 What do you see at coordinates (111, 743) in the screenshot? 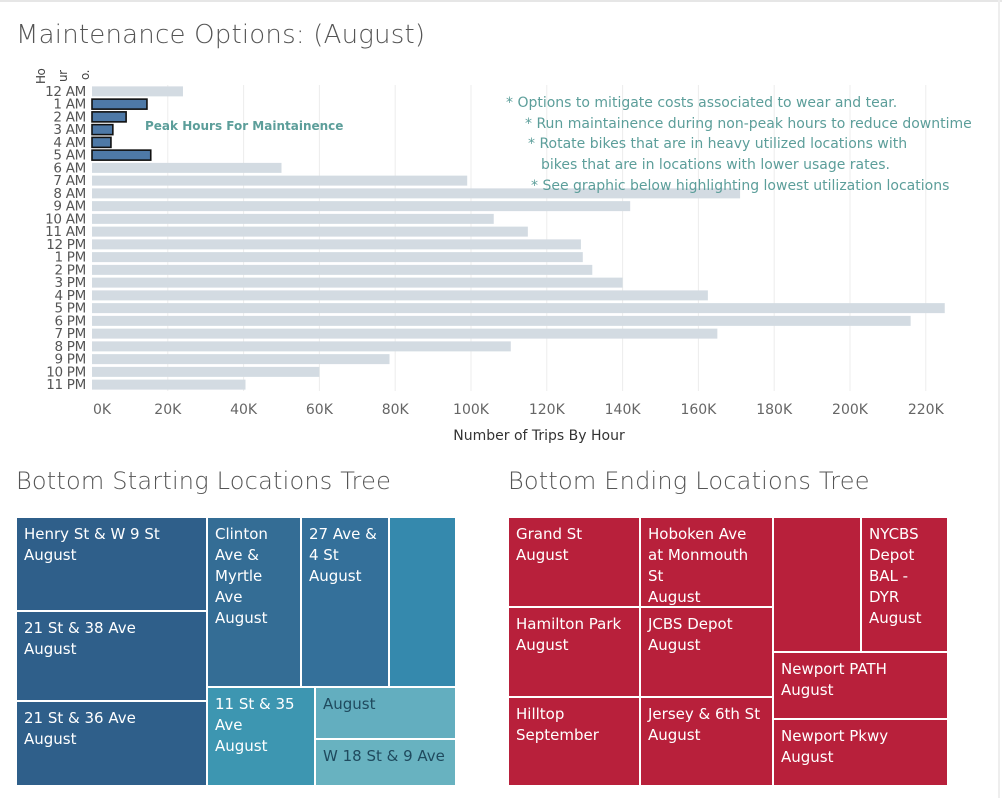
I see `start-tile: 21 St & 36 Ave August` at bounding box center [111, 743].